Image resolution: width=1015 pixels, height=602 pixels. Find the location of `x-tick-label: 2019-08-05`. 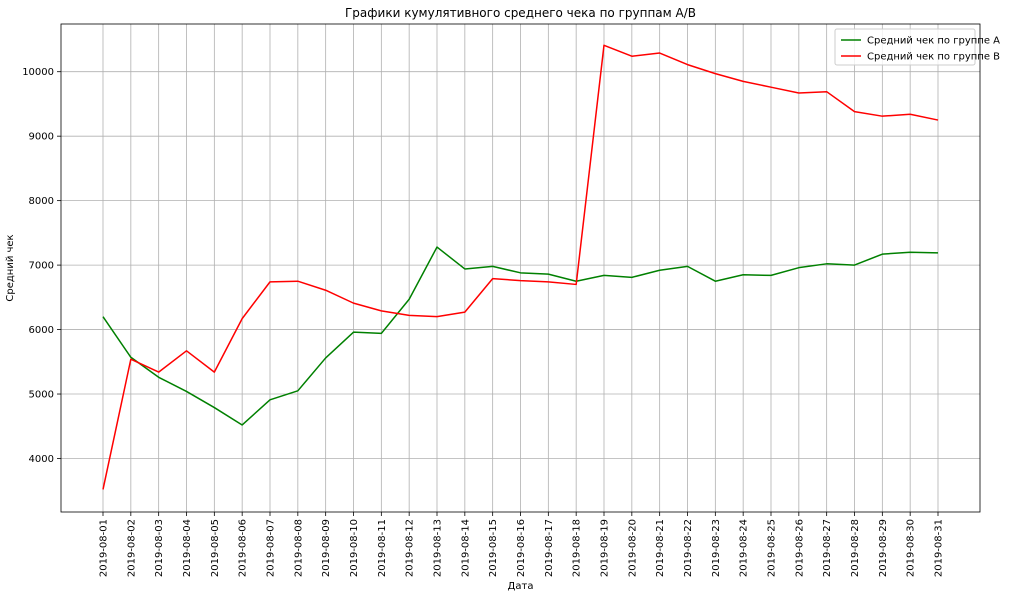

x-tick-label: 2019-08-05 is located at coordinates (215, 548).